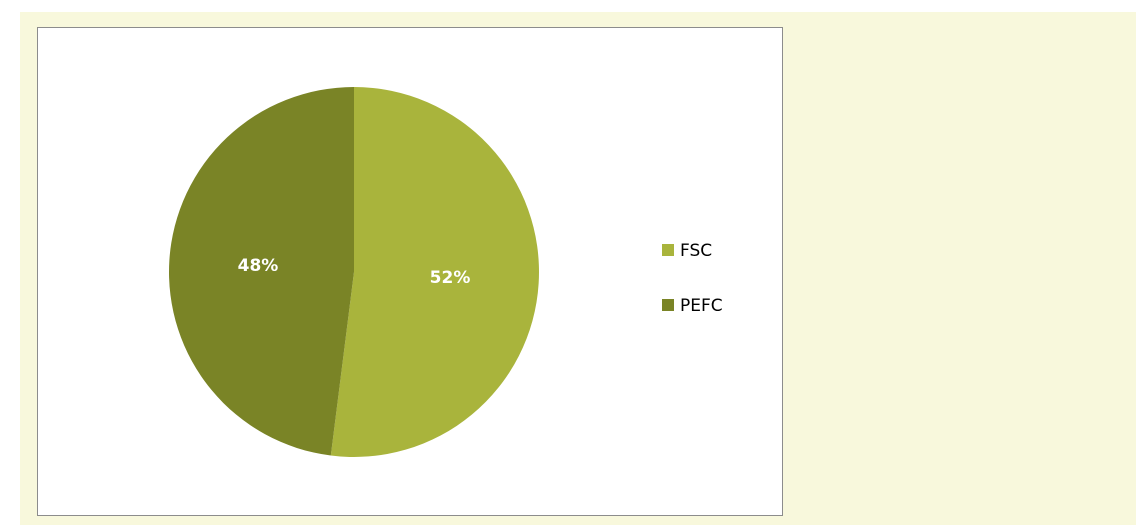 This screenshot has width=1136, height=525. I want to click on legend-label: PEFC, so click(701, 306).